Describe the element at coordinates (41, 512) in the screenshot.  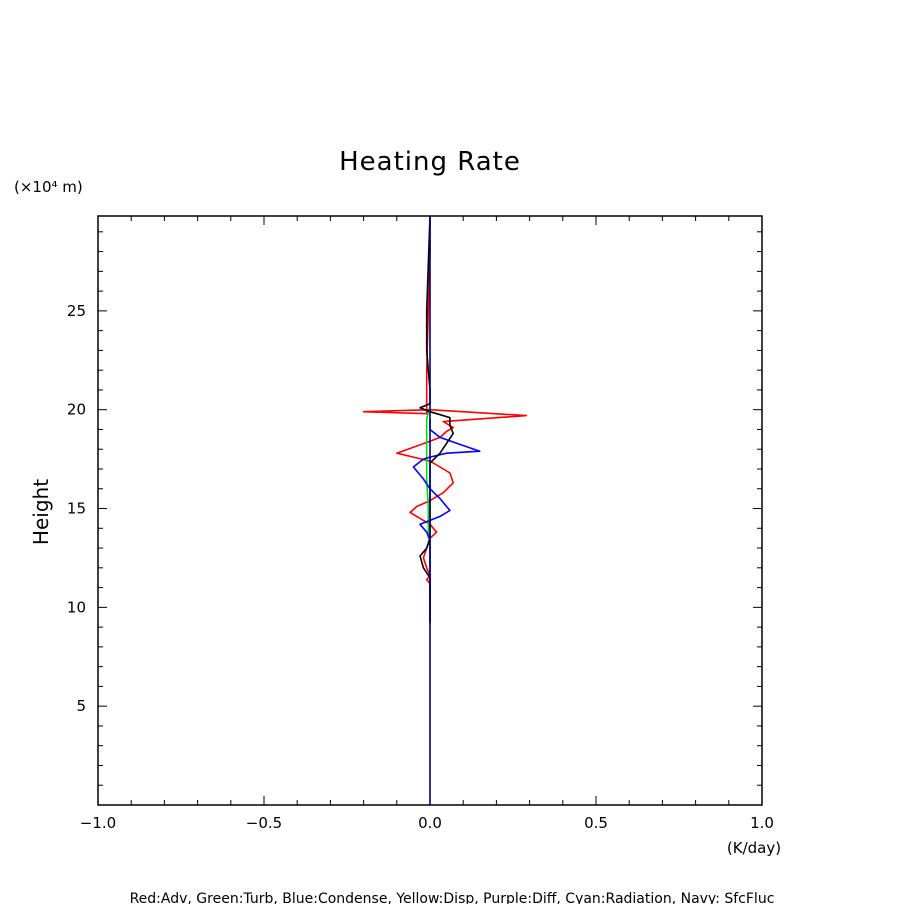
I see `y-axis-label: Height` at that location.